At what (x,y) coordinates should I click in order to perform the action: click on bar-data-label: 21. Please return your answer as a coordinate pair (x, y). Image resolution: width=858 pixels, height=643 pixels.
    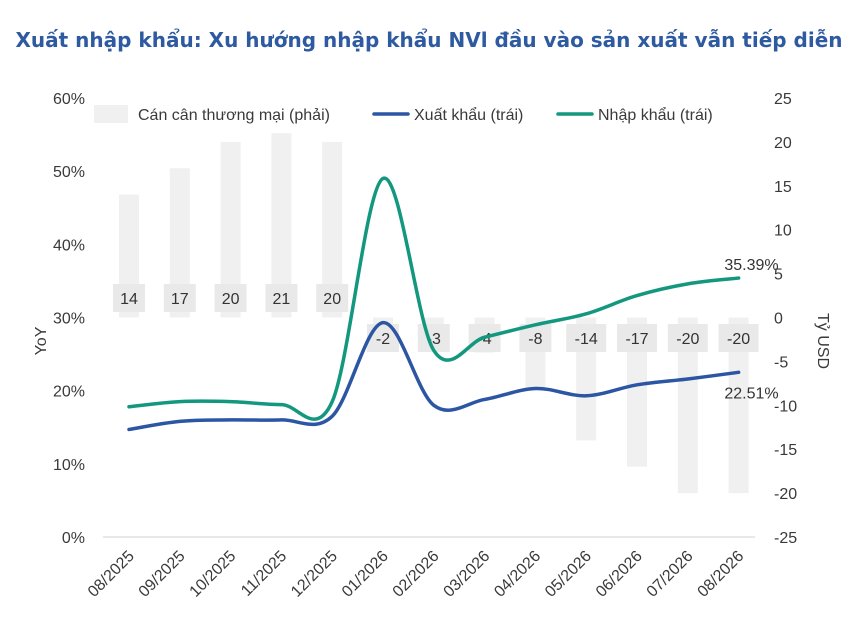
    Looking at the image, I should click on (282, 299).